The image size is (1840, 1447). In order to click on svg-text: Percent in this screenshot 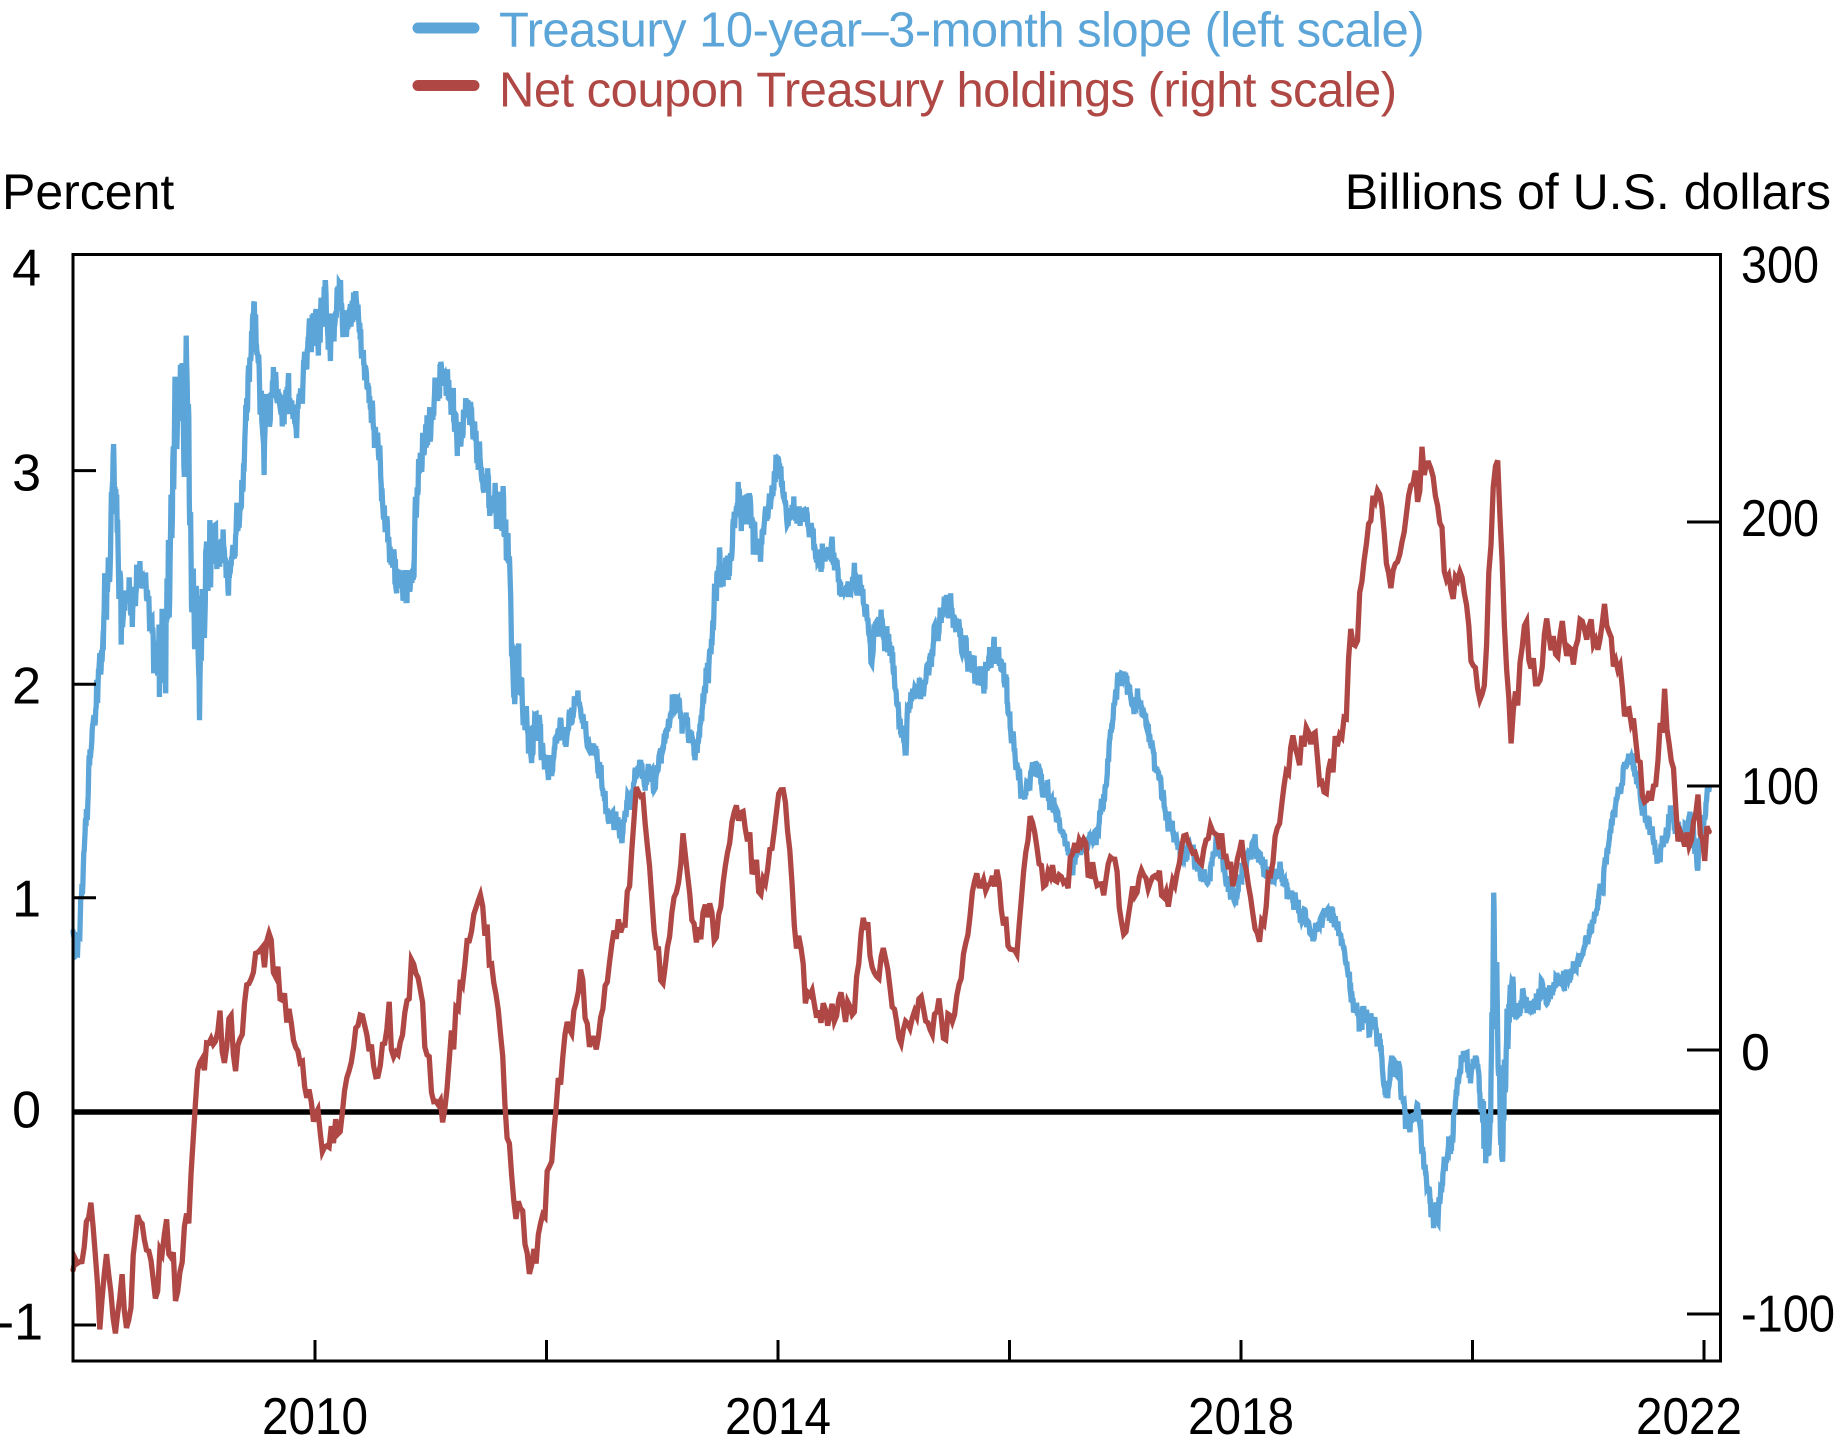, I will do `click(88, 192)`.